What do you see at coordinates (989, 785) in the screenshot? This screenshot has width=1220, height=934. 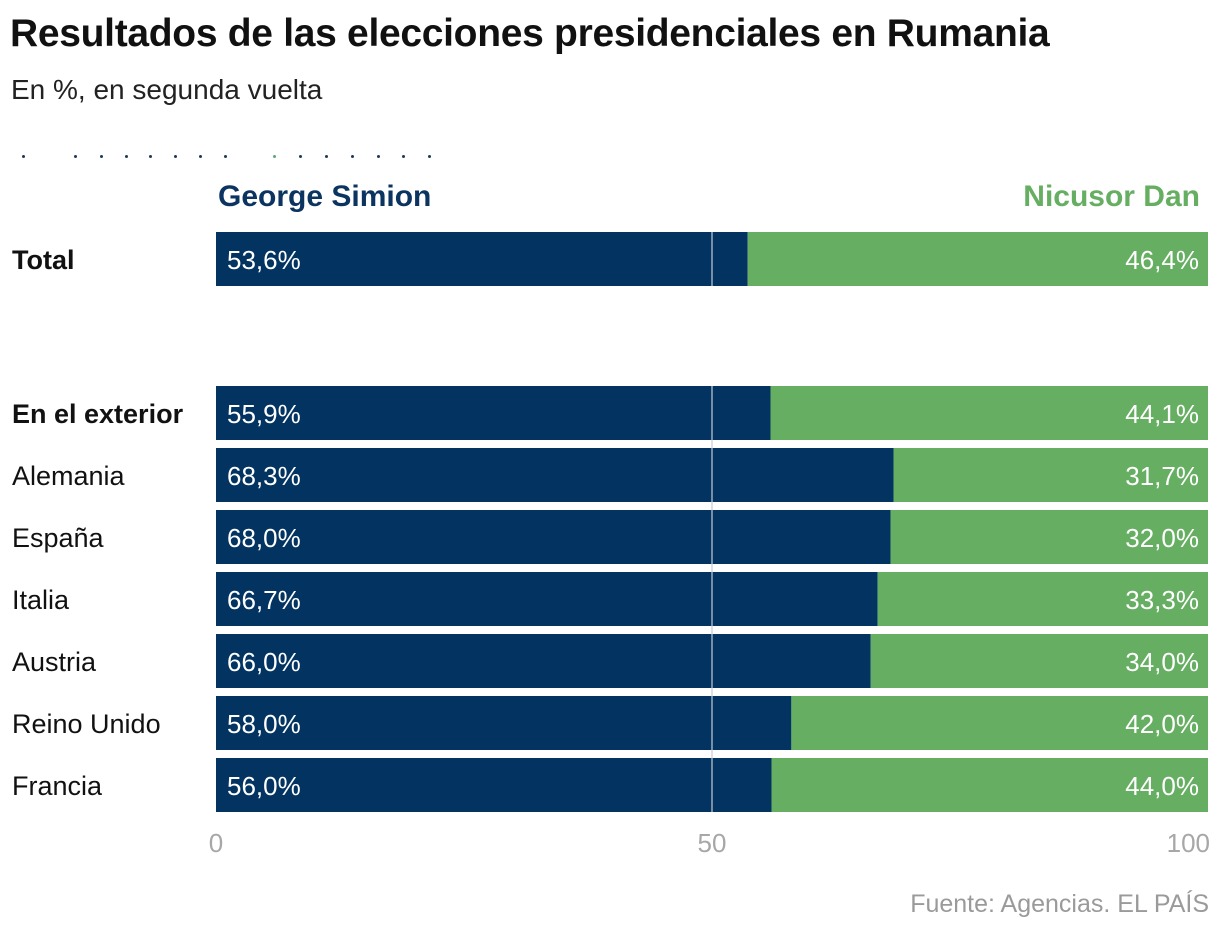 I see `bar-nicusor-dan-francia` at bounding box center [989, 785].